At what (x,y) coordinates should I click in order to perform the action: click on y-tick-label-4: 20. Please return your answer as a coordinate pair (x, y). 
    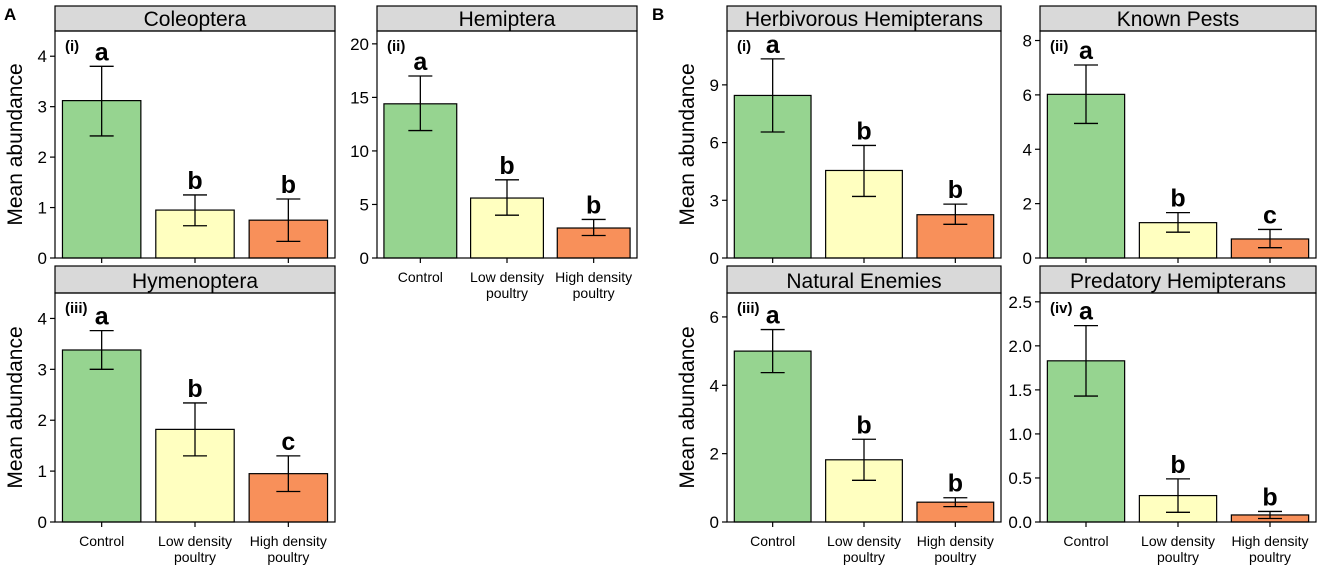
    Looking at the image, I should click on (359, 44).